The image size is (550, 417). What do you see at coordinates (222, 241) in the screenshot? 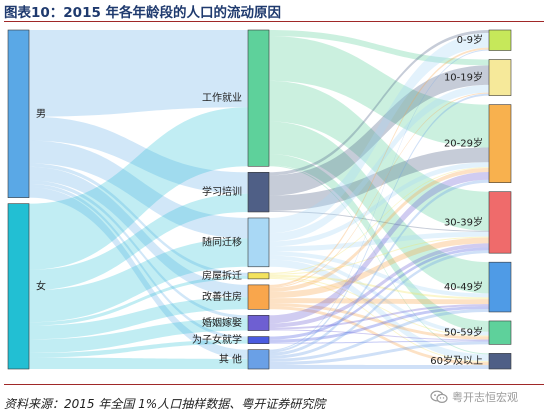
I see `label-family: 随同迁移` at bounding box center [222, 241].